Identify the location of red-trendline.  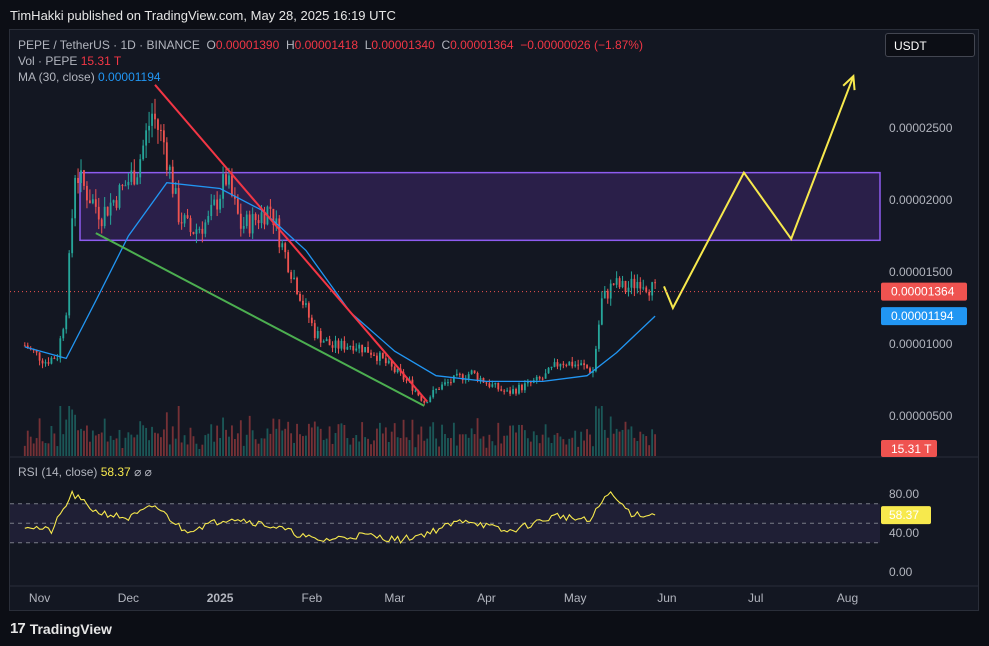
(291, 243).